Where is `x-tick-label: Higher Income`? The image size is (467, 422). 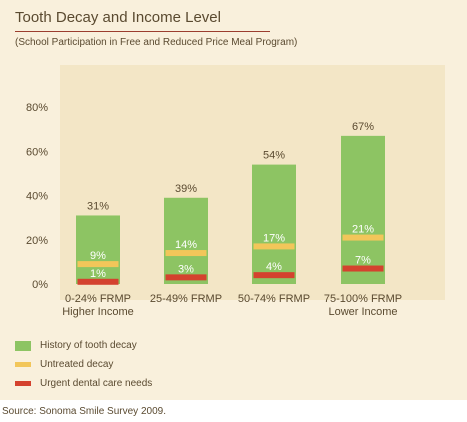
x-tick-label: Higher Income is located at coordinates (98, 312).